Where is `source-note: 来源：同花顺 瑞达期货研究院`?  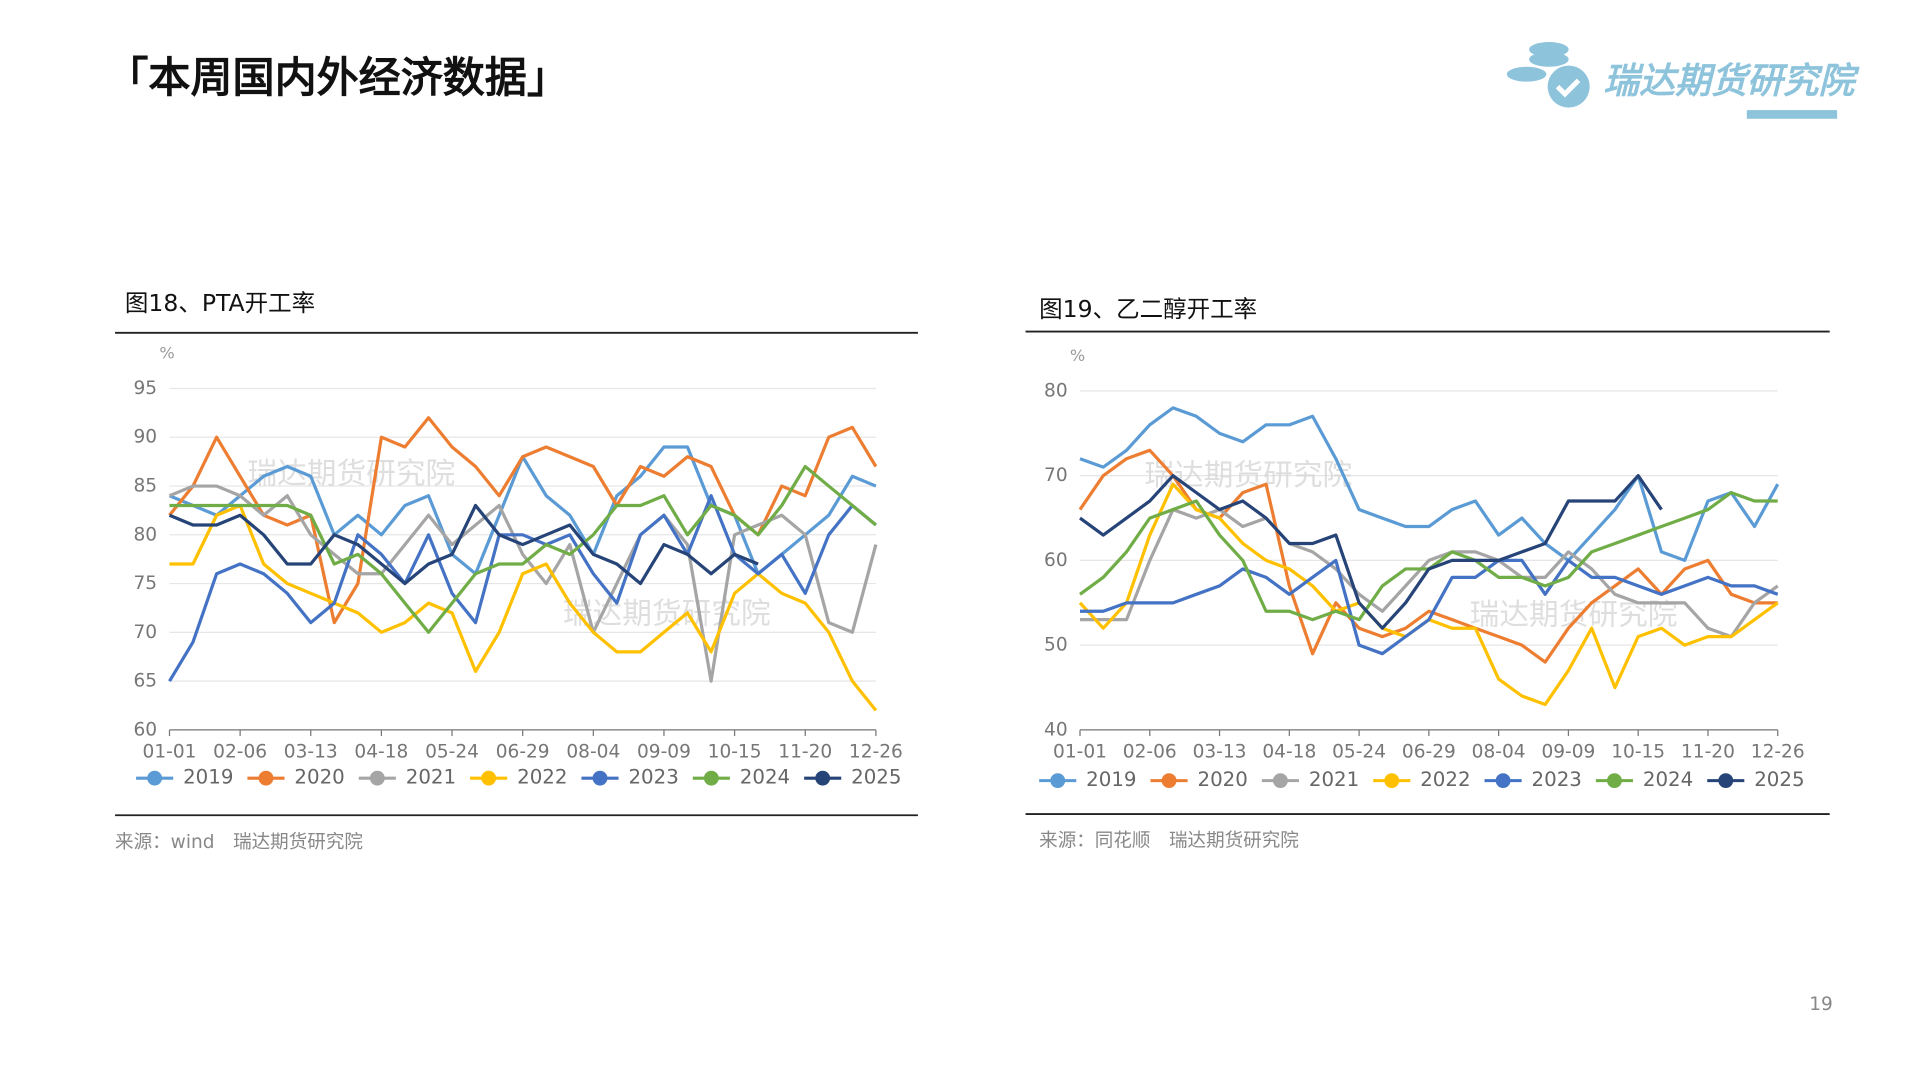 source-note: 来源：同花顺 瑞达期货研究院 is located at coordinates (1169, 841).